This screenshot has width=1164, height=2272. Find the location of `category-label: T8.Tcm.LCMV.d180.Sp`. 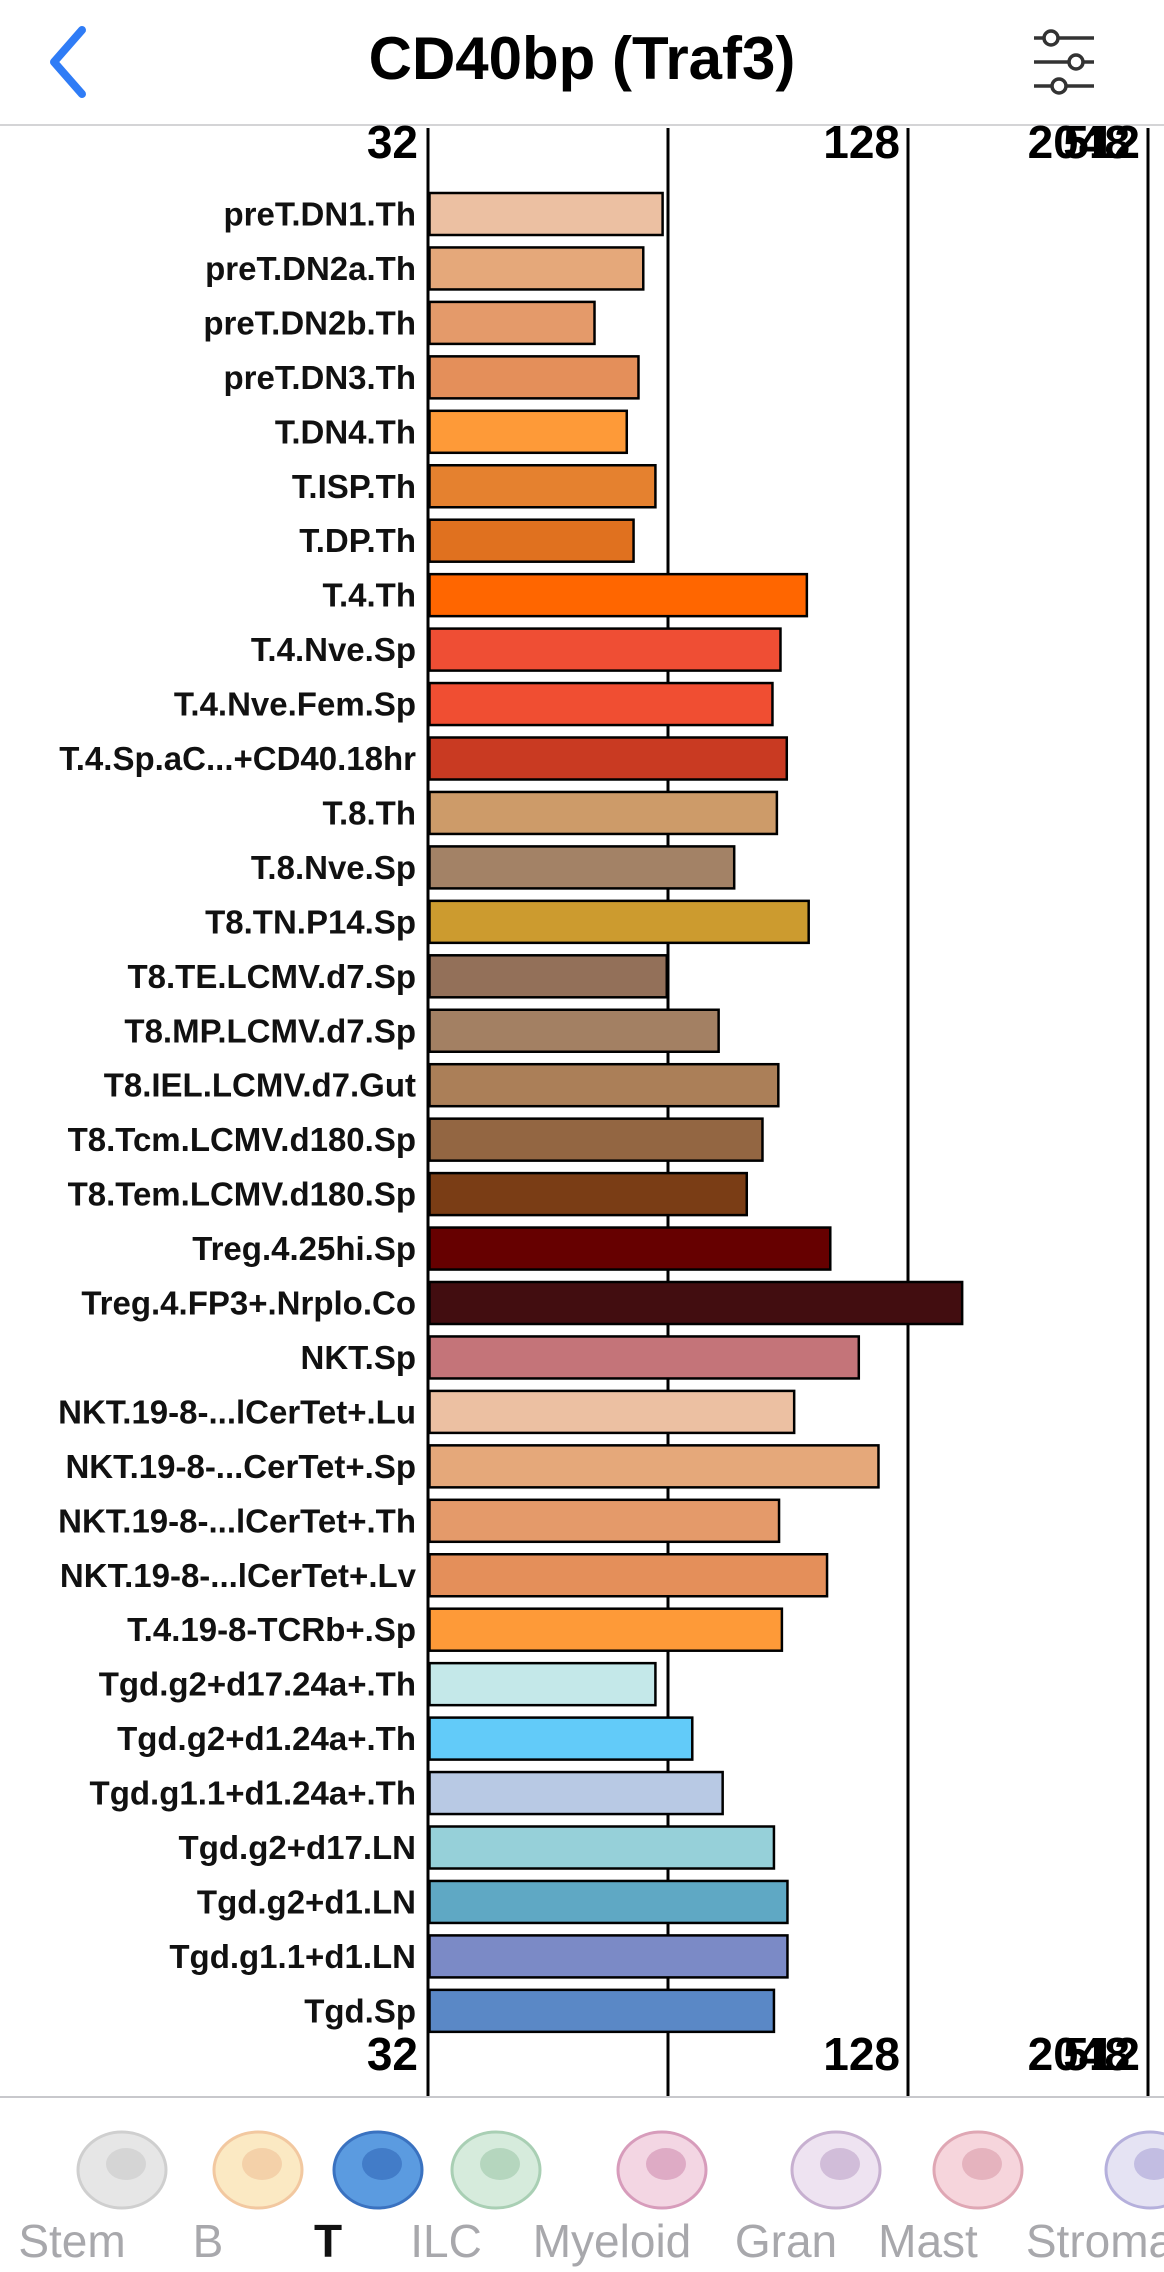

category-label: T8.Tcm.LCMV.d180.Sp is located at coordinates (242, 1139).